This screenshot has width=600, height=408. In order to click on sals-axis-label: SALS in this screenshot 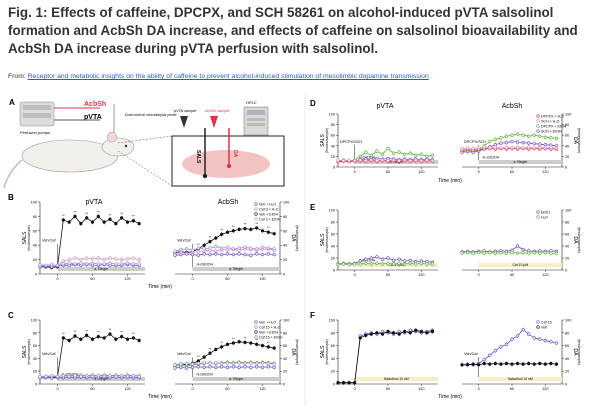, I will do `click(25, 351)`.